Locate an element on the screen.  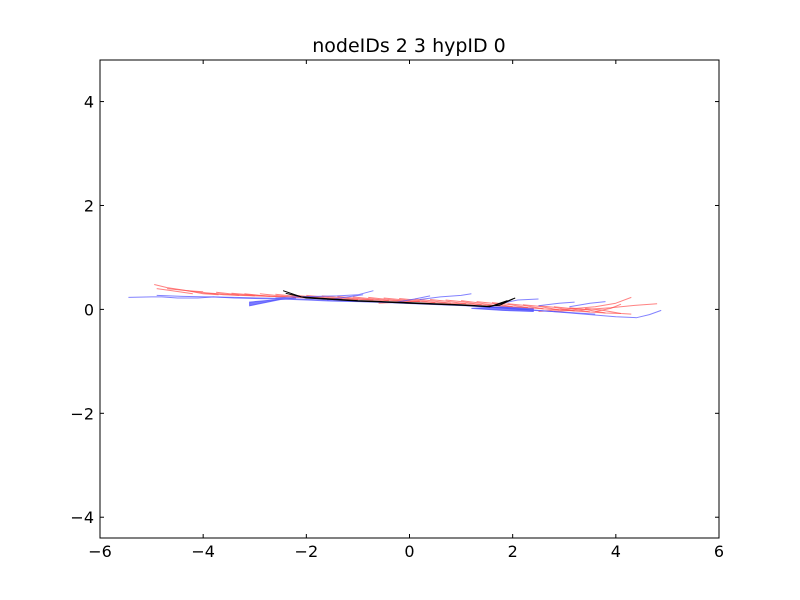
y-tick-label: 0 is located at coordinates (89, 309).